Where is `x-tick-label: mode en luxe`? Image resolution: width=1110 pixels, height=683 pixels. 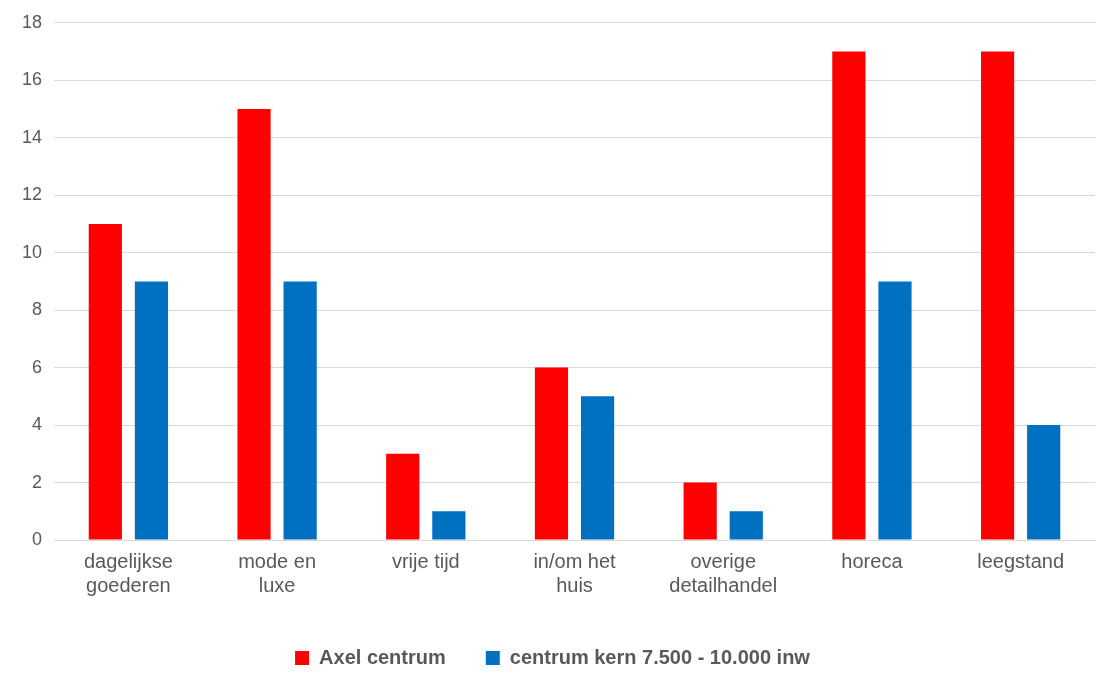
x-tick-label: mode en luxe is located at coordinates (277, 572).